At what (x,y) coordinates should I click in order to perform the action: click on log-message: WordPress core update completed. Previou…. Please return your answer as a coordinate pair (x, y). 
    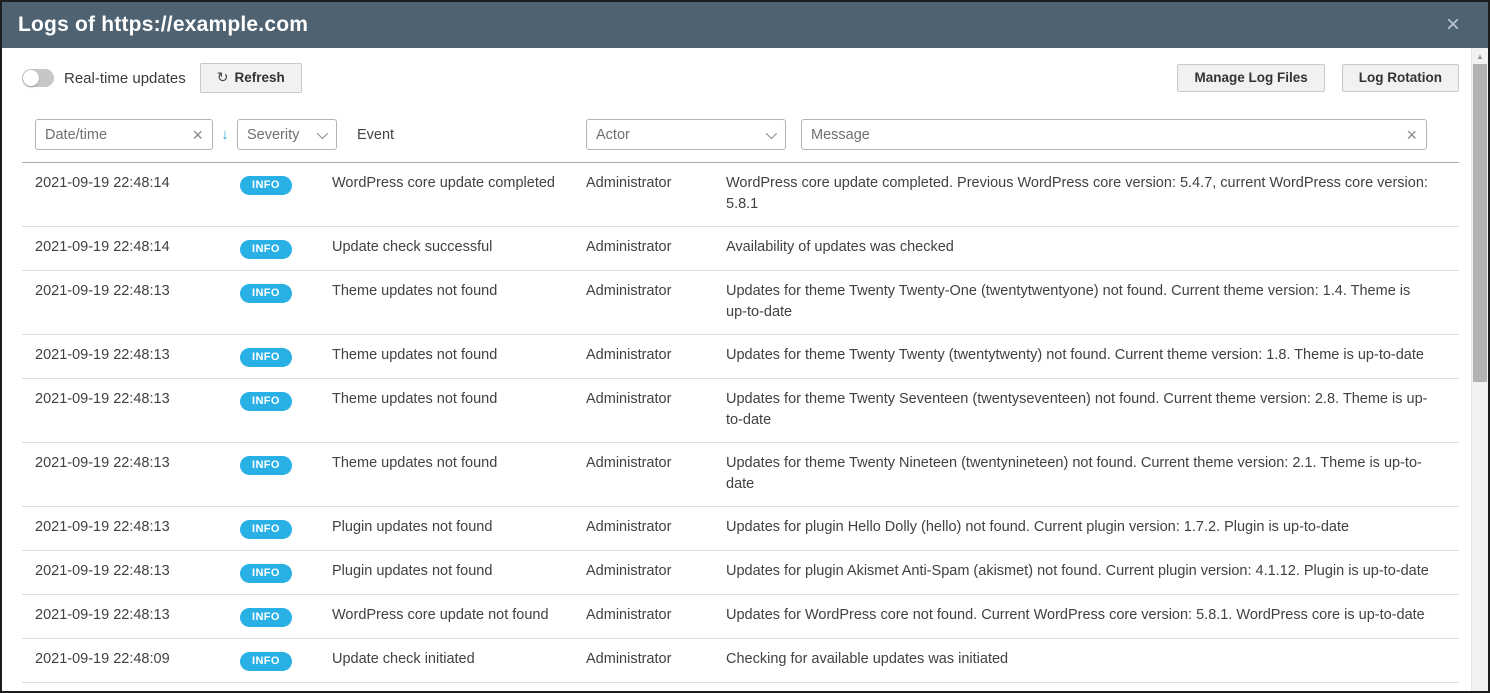
    Looking at the image, I should click on (1077, 193).